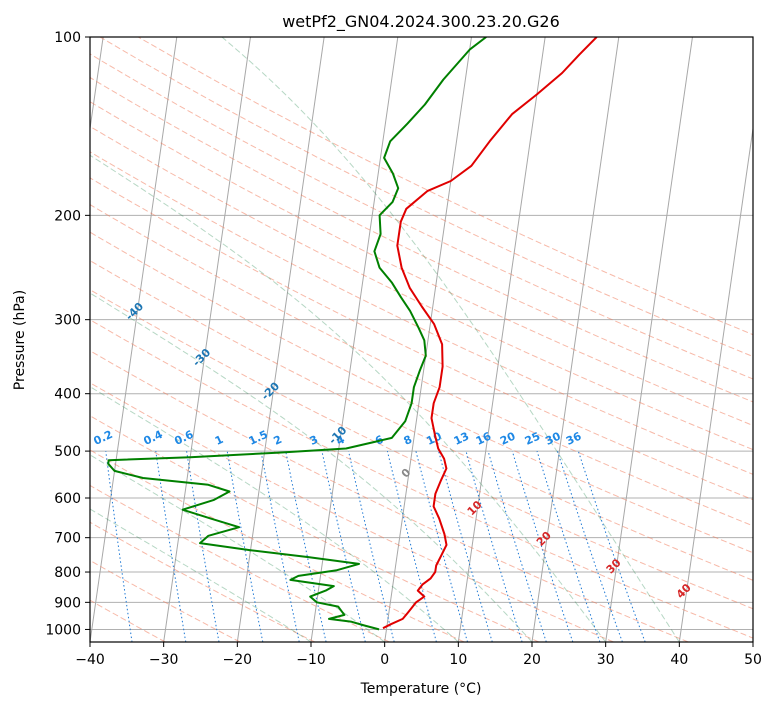 This screenshot has width=775, height=708. I want to click on moist-adiabat-line, so click(237, 548).